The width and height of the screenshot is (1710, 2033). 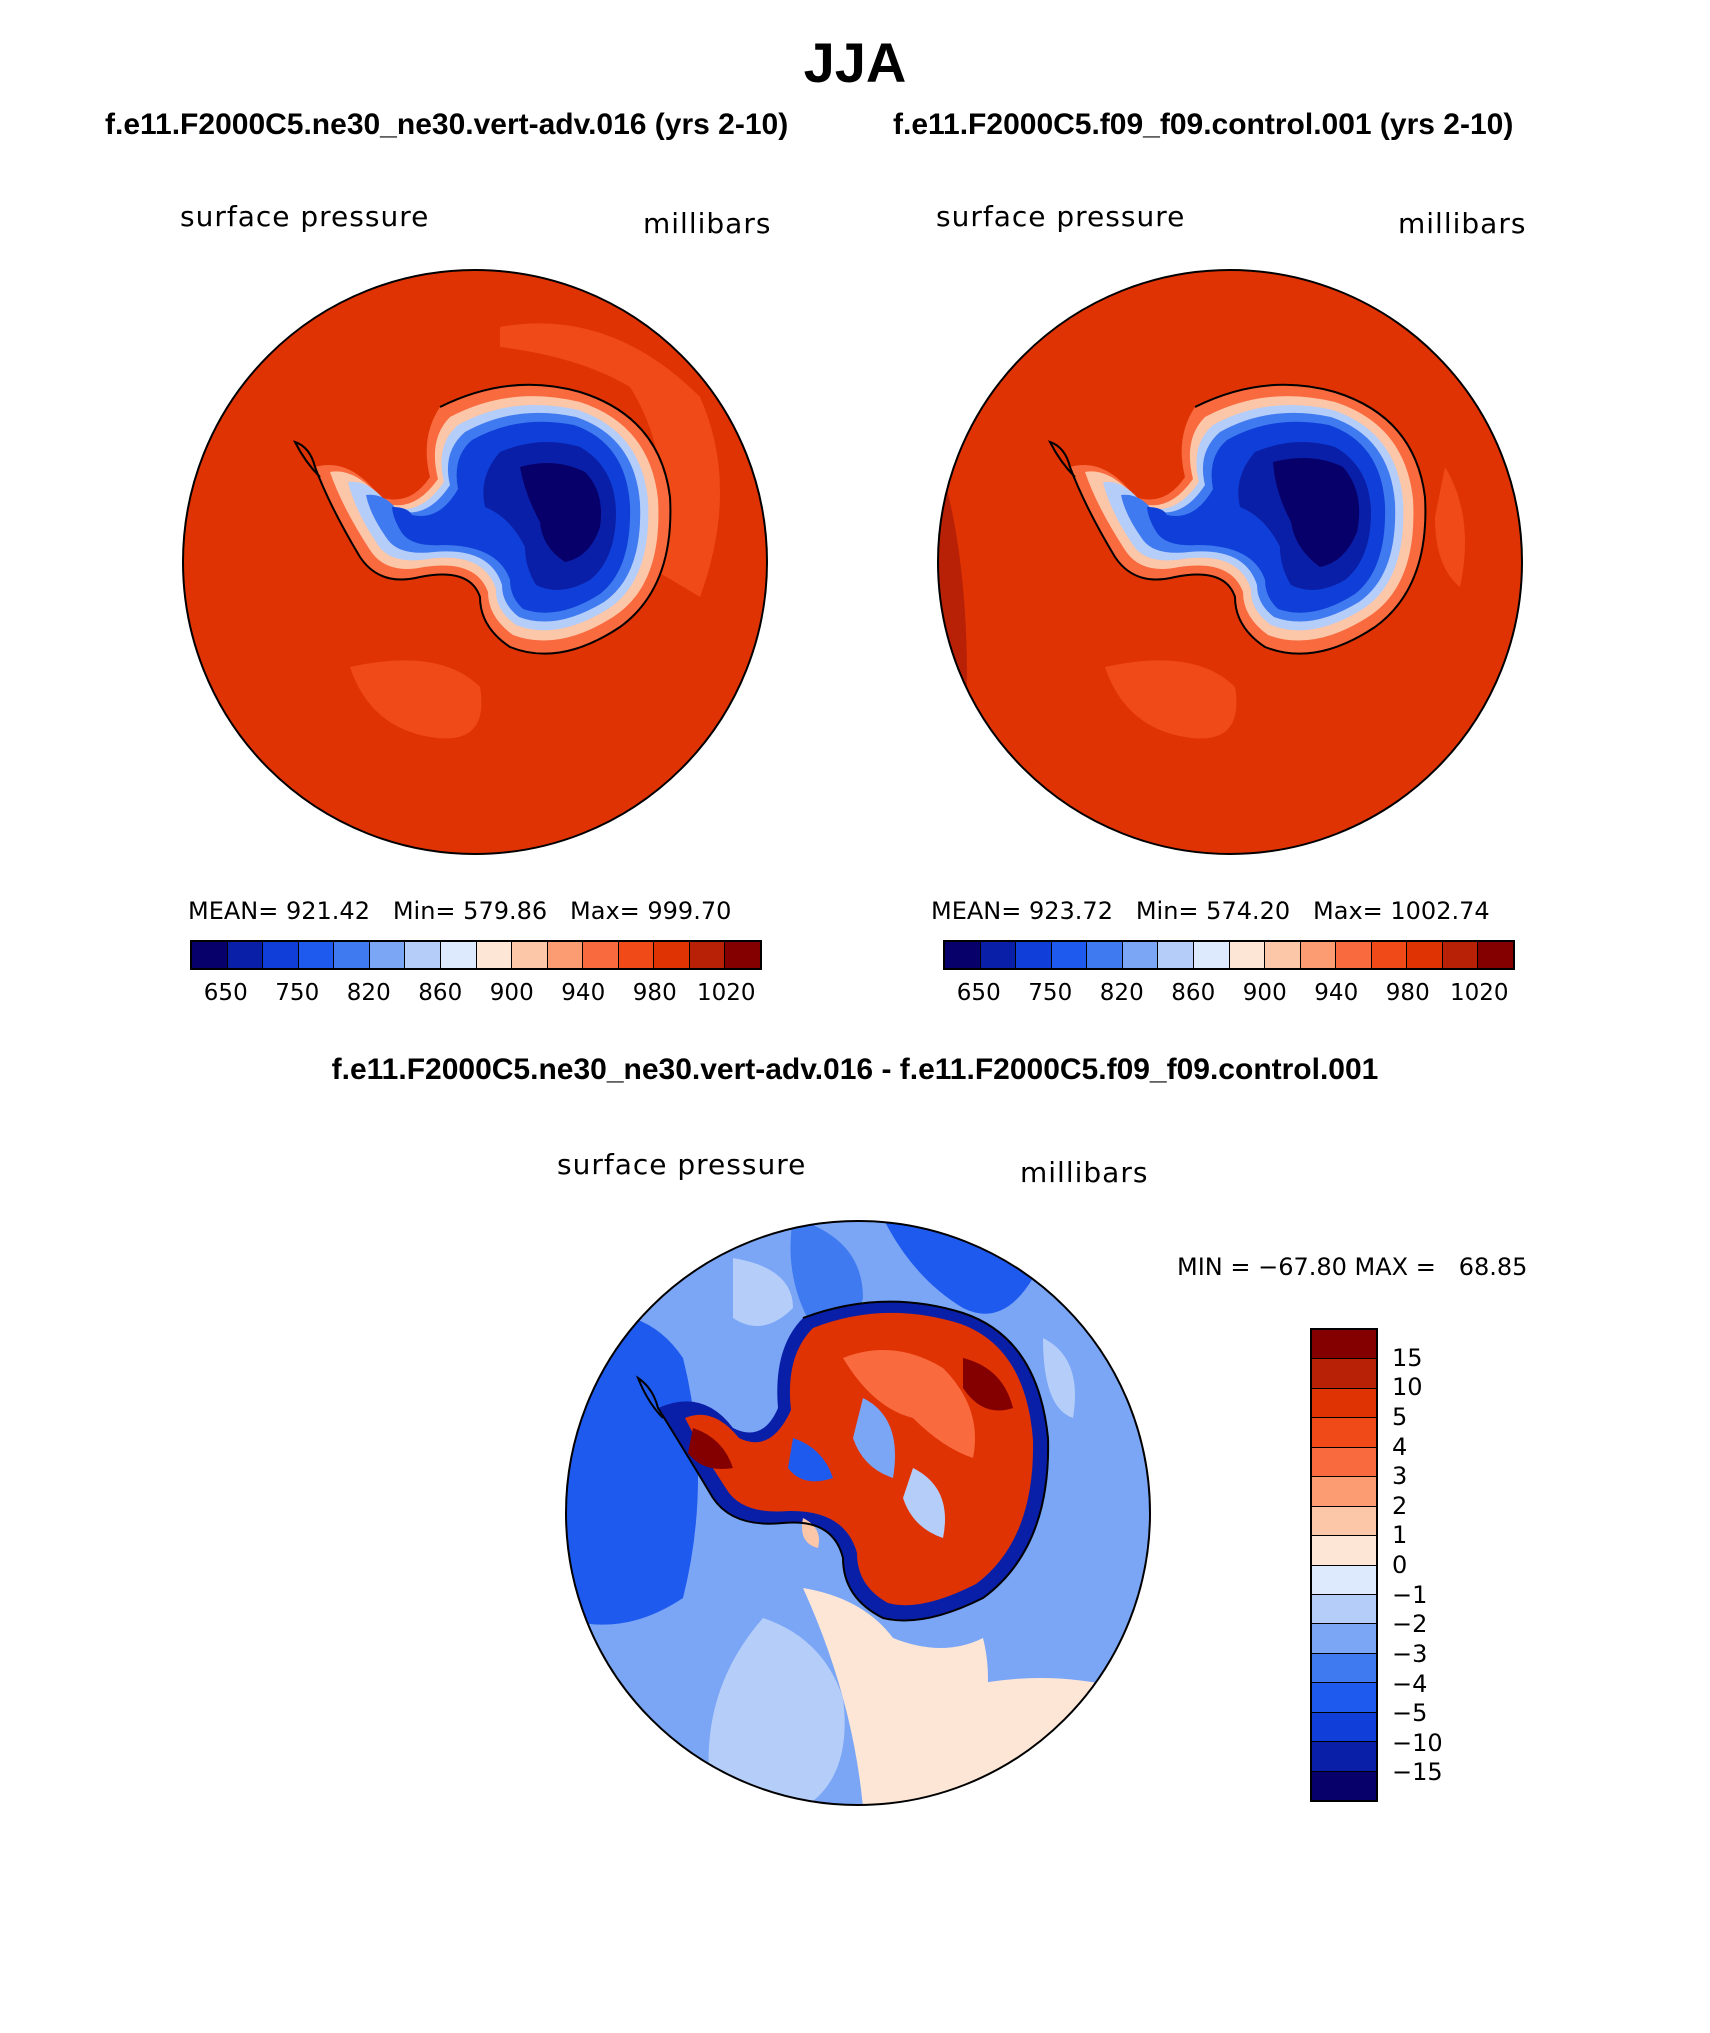 I want to click on colorbar-level-label: −10, so click(x=1417, y=1742).